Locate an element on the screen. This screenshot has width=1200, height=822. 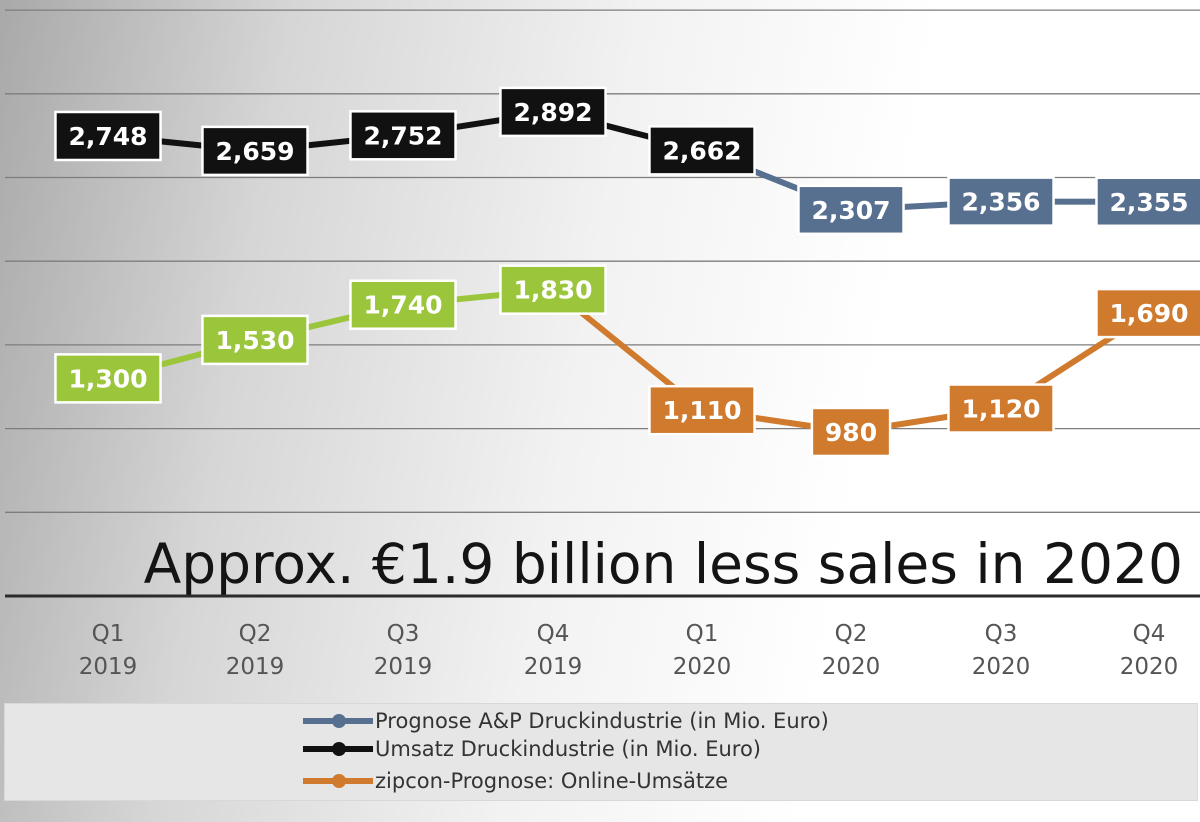
data-label-text: 2,355 is located at coordinates (1148, 202).